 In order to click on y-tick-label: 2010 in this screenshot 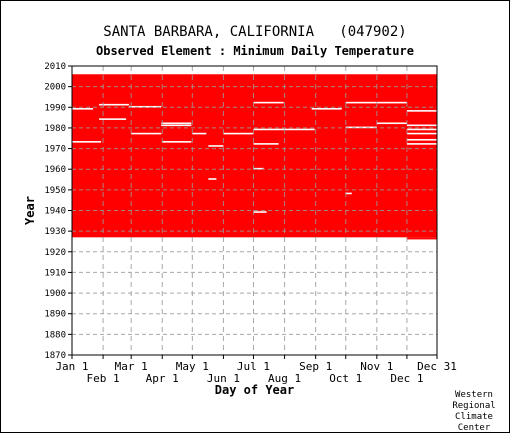, I will do `click(55, 67)`.